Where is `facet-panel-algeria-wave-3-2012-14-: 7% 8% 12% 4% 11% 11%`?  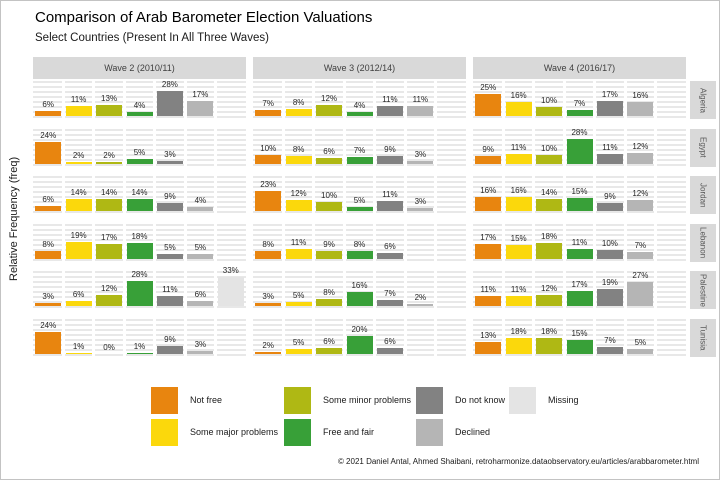 facet-panel-algeria-wave-3-2012-14-: 7% 8% 12% 4% 11% 11% is located at coordinates (359, 100).